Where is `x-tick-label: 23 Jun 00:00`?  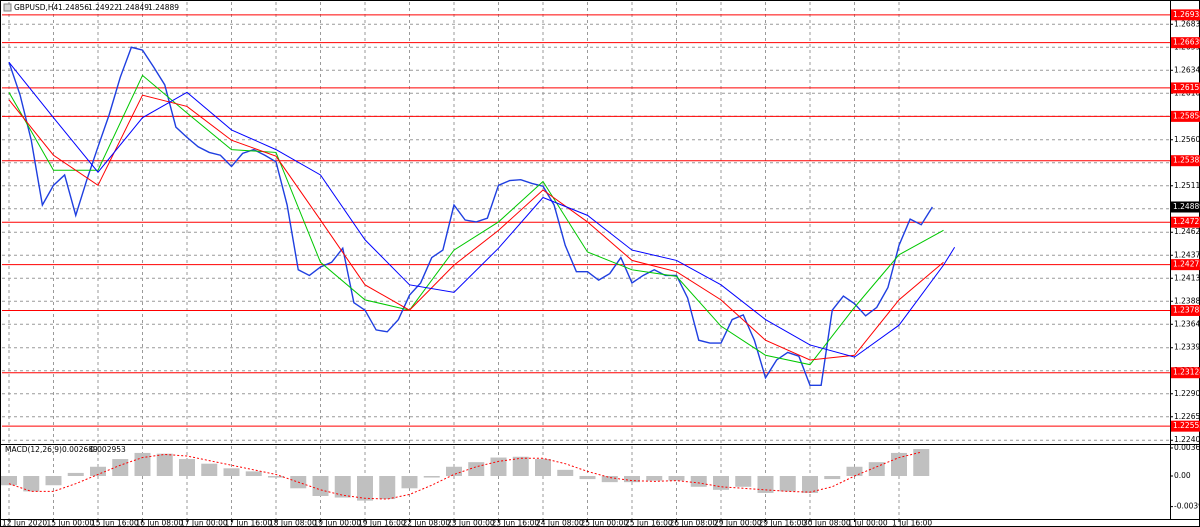
x-tick-label: 23 Jun 00:00 is located at coordinates (471, 523).